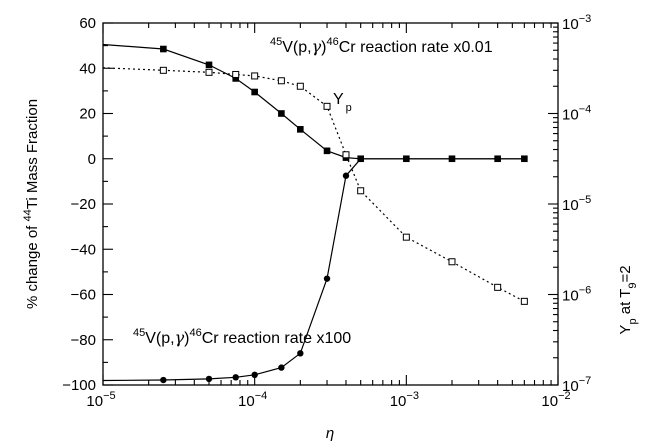 Image resolution: width=648 pixels, height=445 pixels. I want to click on x-tick-label: 10⁻⁵, so click(100, 400).